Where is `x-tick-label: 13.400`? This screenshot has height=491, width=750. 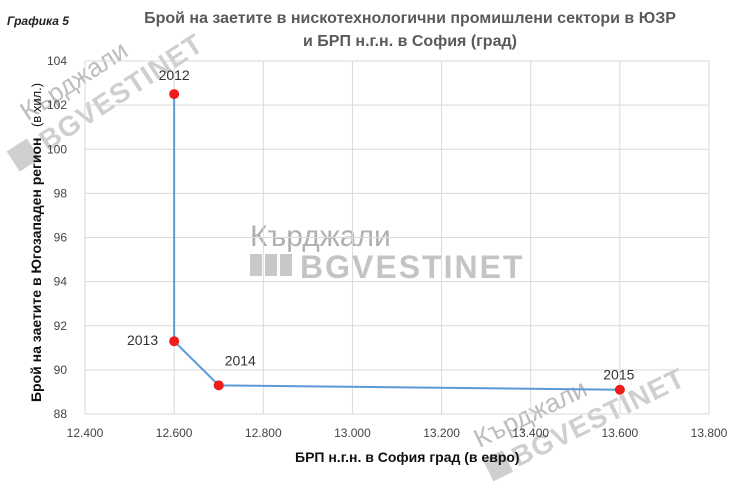 x-tick-label: 13.400 is located at coordinates (530, 433).